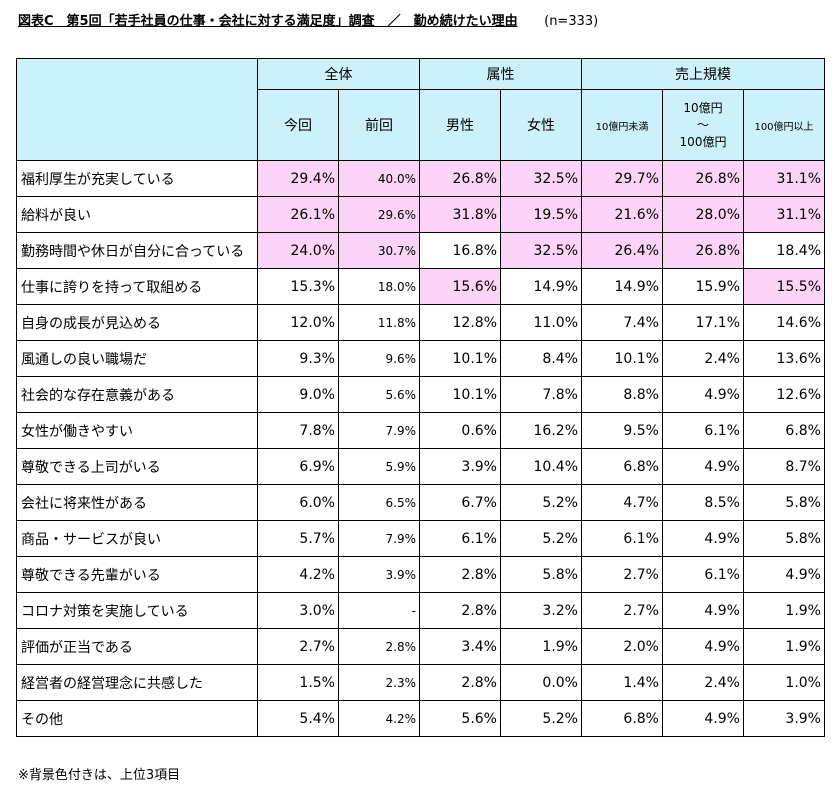  What do you see at coordinates (622, 286) in the screenshot?
I see `value-cell: 14.9%` at bounding box center [622, 286].